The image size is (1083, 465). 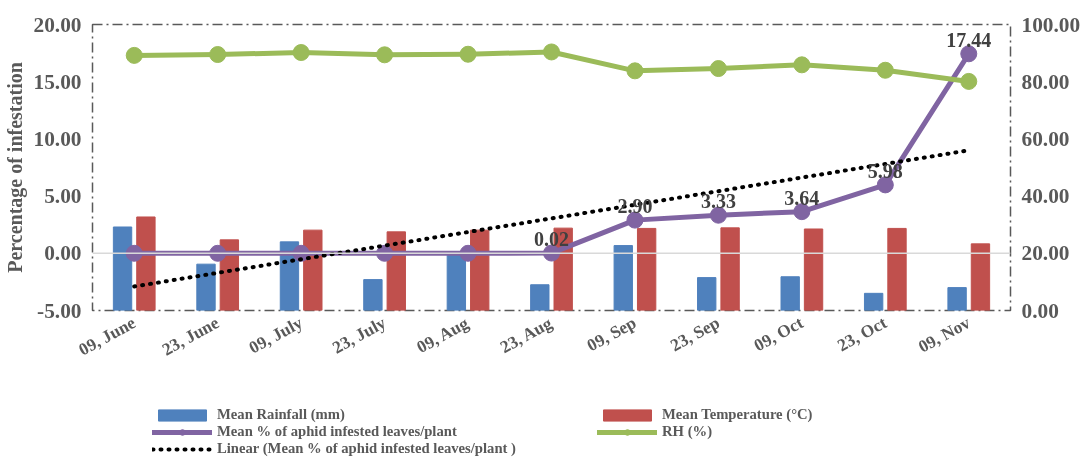 What do you see at coordinates (59, 310) in the screenshot?
I see `y-tick-label: -5.00` at bounding box center [59, 310].